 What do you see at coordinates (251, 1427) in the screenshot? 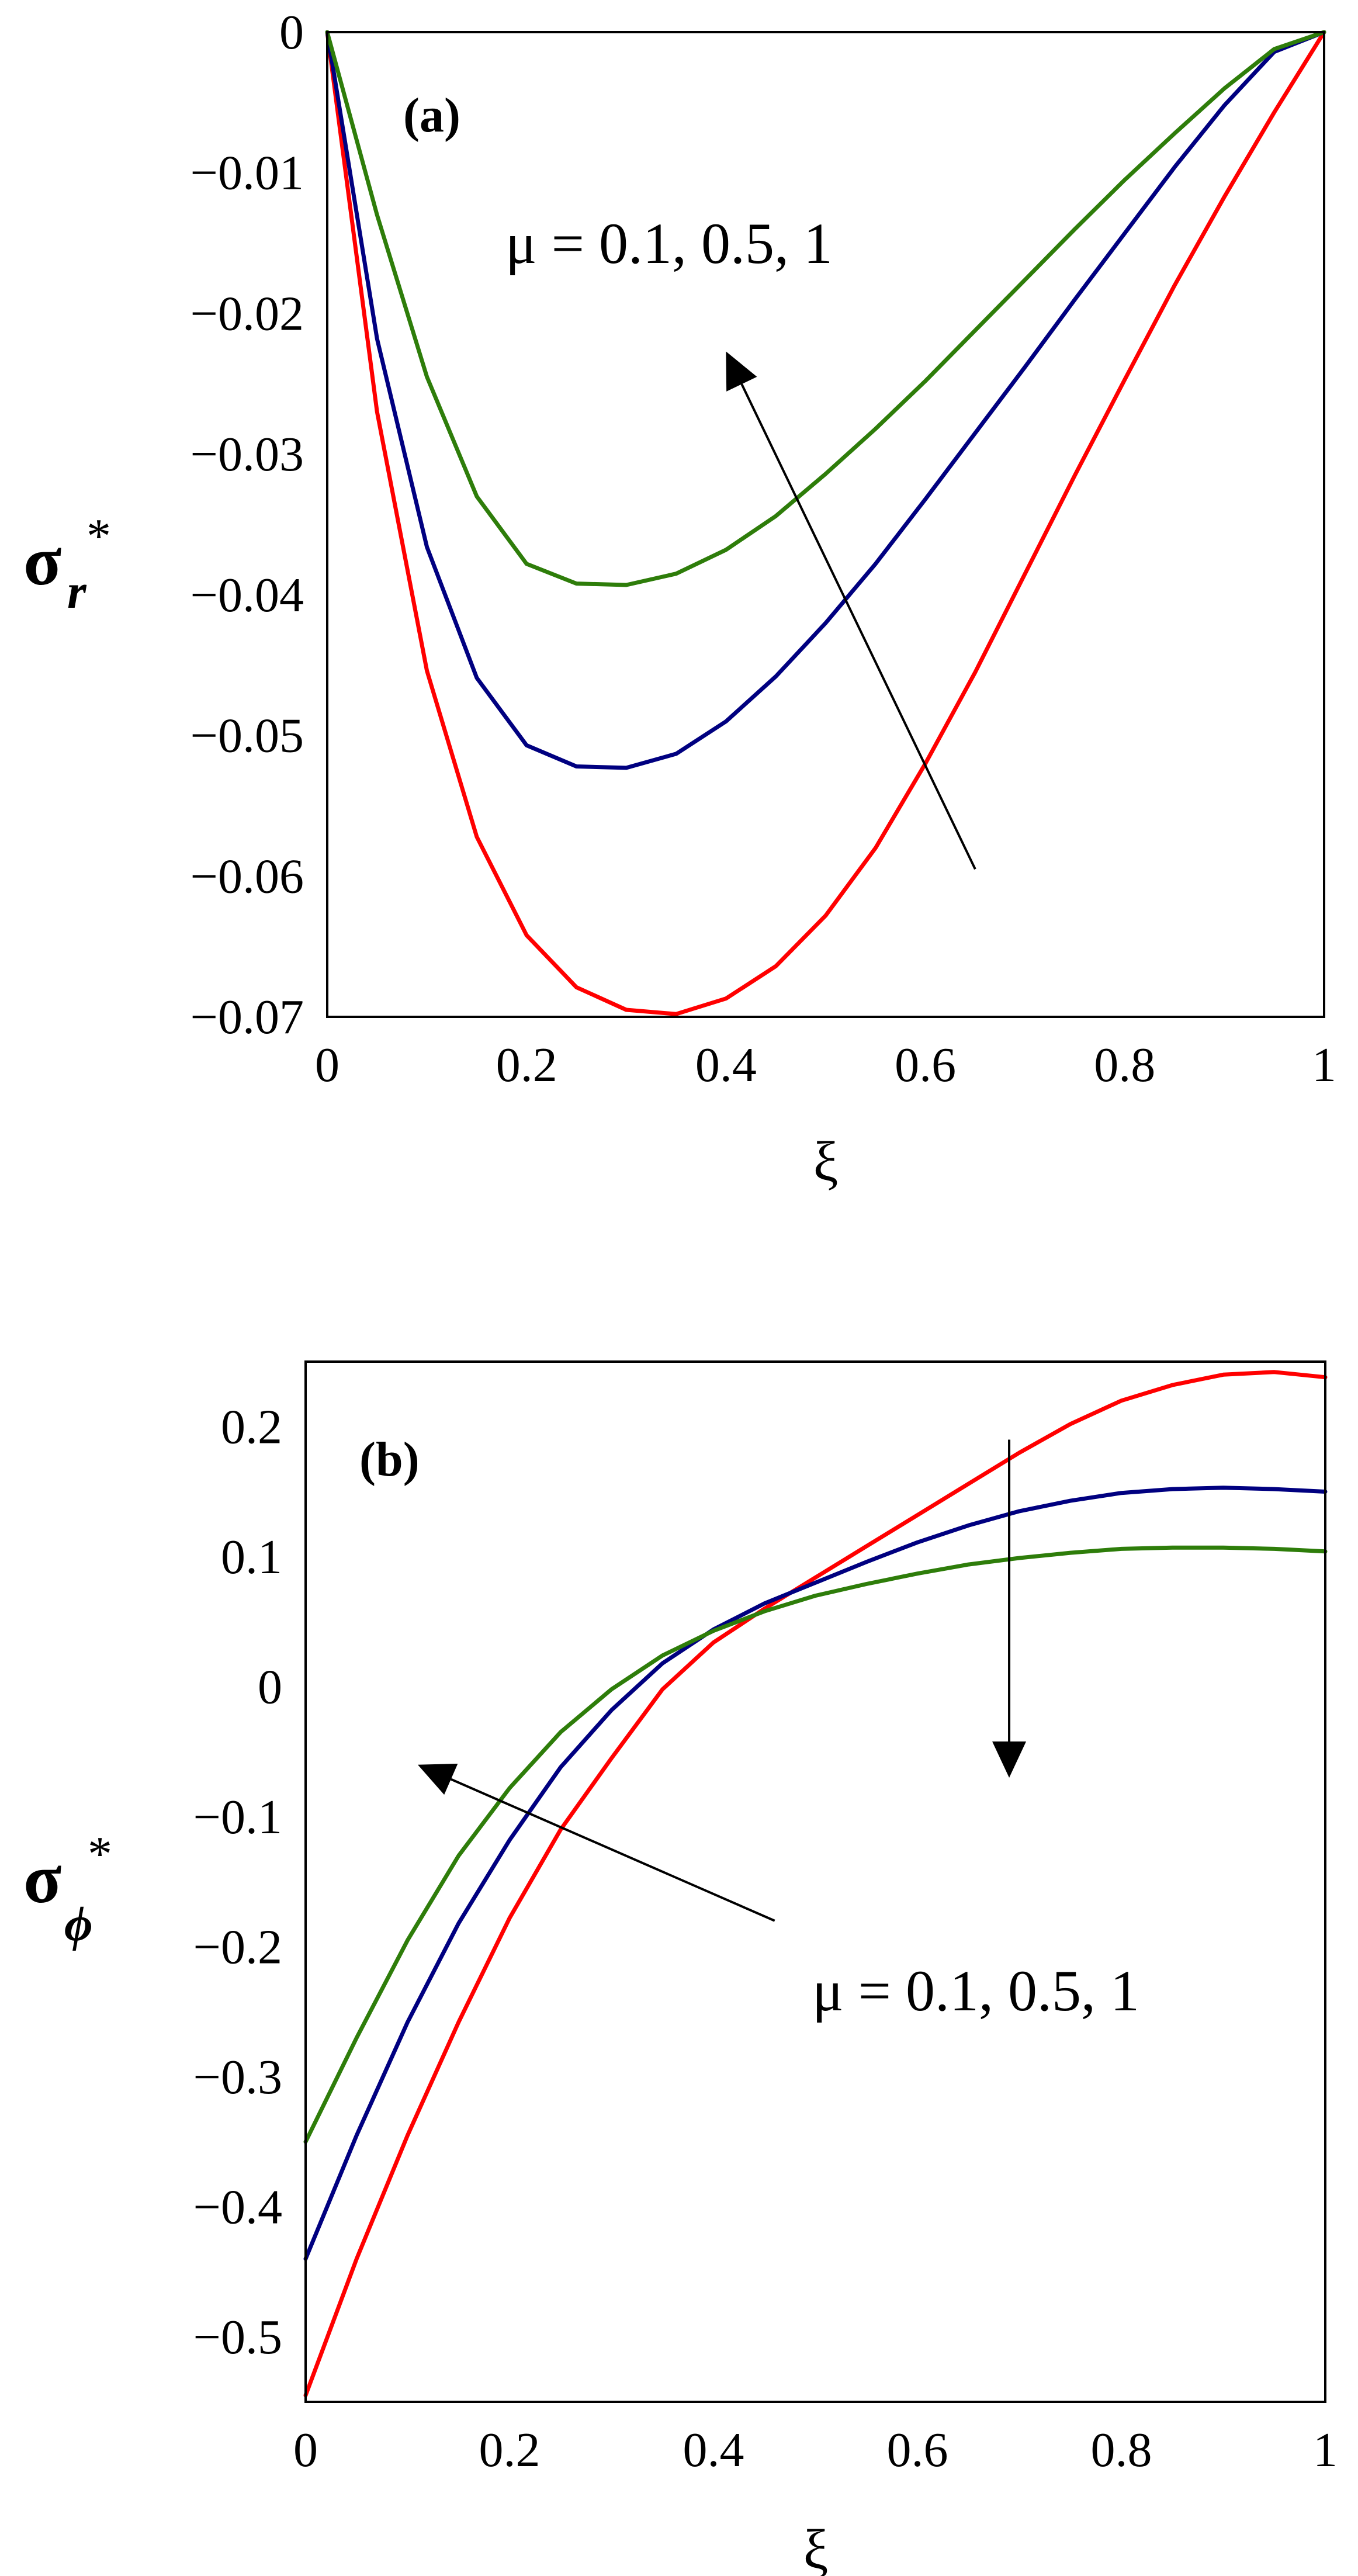
I see `y-tick-label: 0.2` at bounding box center [251, 1427].